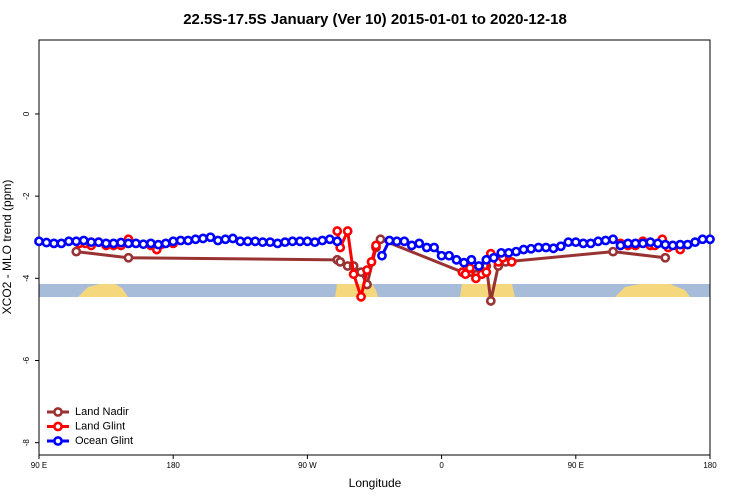 This screenshot has width=750, height=500. What do you see at coordinates (26, 113) in the screenshot?
I see `y-tick-label: 0` at bounding box center [26, 113].